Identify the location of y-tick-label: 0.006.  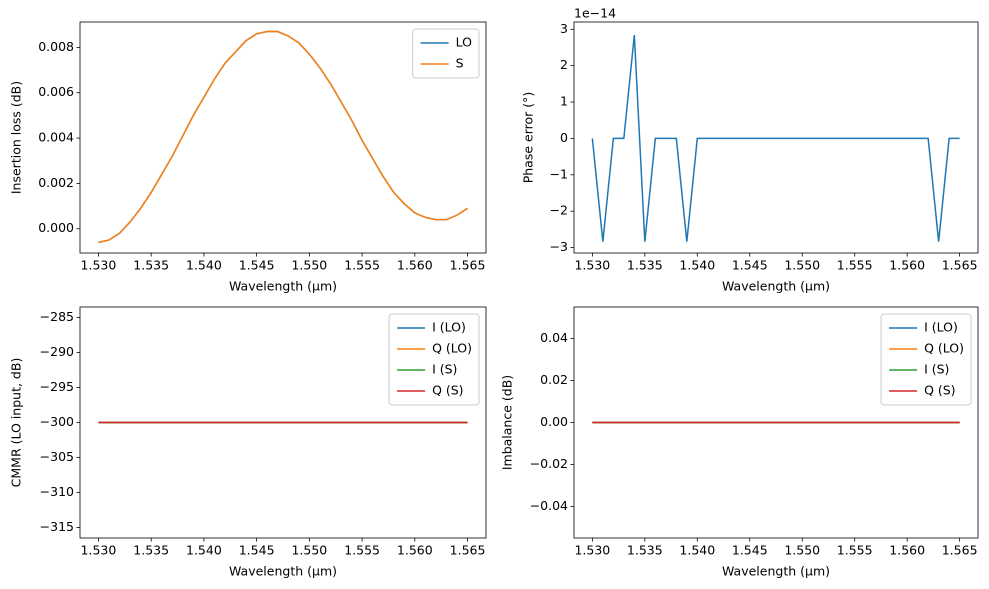
(56, 91).